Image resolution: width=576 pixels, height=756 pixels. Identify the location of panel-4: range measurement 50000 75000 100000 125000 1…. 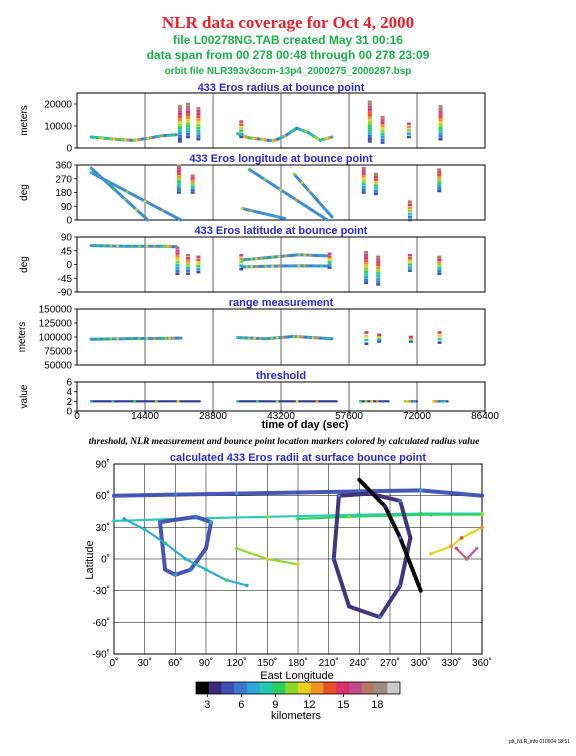
(251, 334).